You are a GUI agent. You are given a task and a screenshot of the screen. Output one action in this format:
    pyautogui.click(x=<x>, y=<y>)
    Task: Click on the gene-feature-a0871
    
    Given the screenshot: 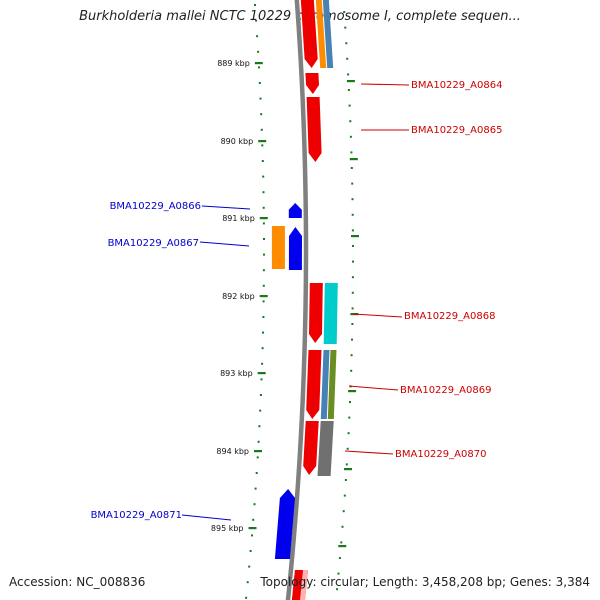 What is the action you would take?
    pyautogui.click(x=284, y=524)
    